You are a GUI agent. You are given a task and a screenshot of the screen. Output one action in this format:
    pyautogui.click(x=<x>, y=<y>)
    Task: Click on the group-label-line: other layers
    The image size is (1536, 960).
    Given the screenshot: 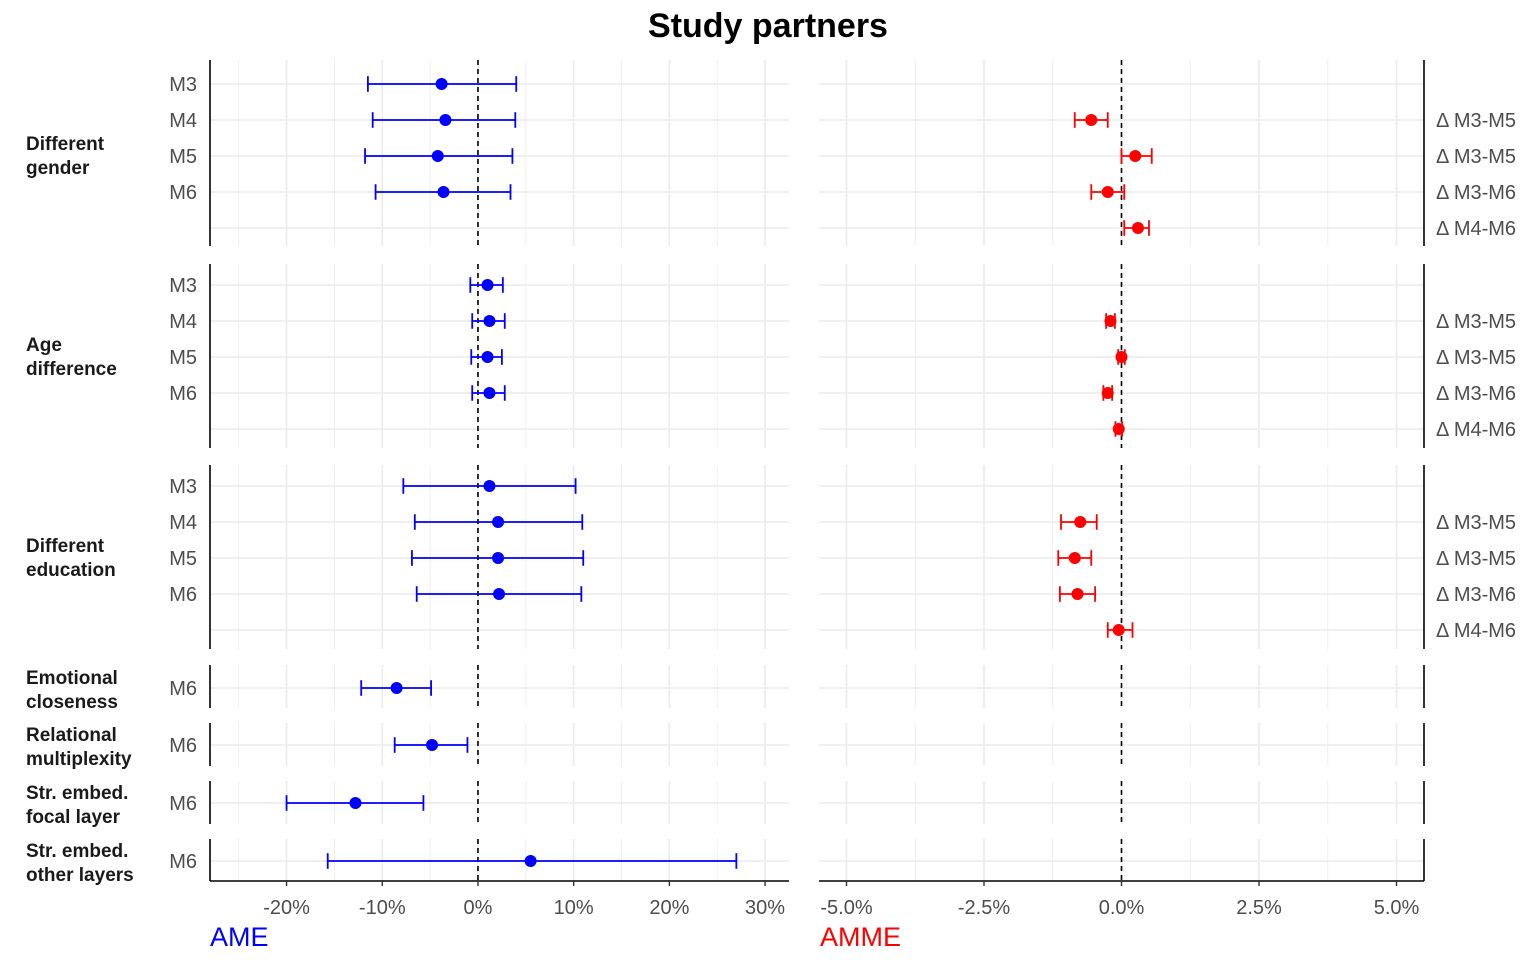 What is the action you would take?
    pyautogui.click(x=80, y=875)
    